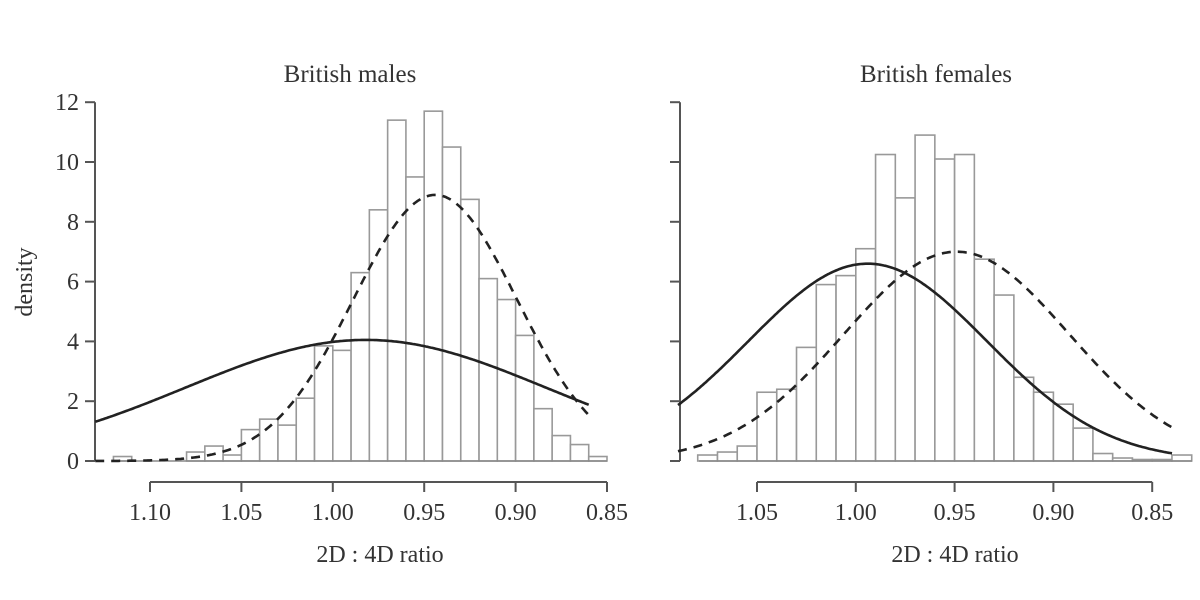  Describe the element at coordinates (25, 281) in the screenshot. I see `y-axis-label: density` at that location.